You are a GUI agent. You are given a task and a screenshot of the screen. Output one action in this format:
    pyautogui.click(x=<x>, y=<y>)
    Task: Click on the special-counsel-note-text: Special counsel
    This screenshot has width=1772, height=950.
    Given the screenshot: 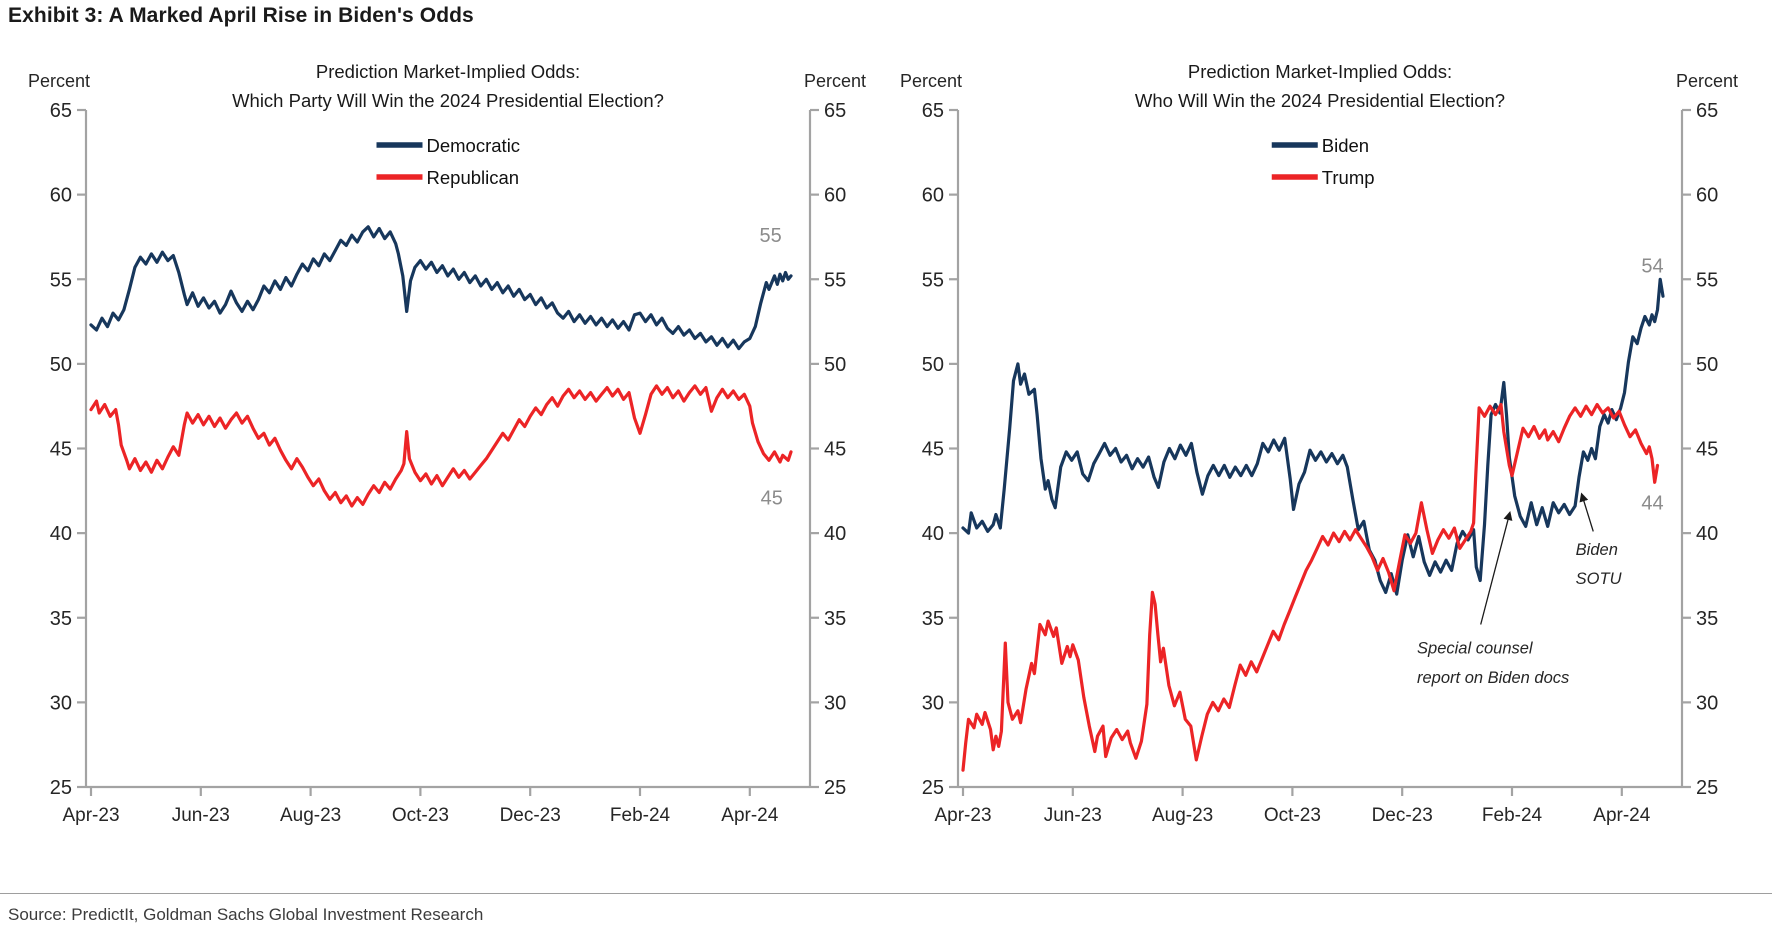 What is the action you would take?
    pyautogui.click(x=1475, y=648)
    